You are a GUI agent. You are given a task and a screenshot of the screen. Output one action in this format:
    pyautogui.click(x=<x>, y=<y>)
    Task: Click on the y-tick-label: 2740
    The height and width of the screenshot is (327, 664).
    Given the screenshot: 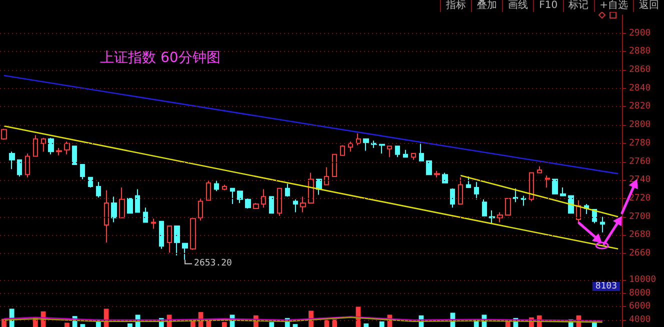 What is the action you would take?
    pyautogui.click(x=640, y=180)
    